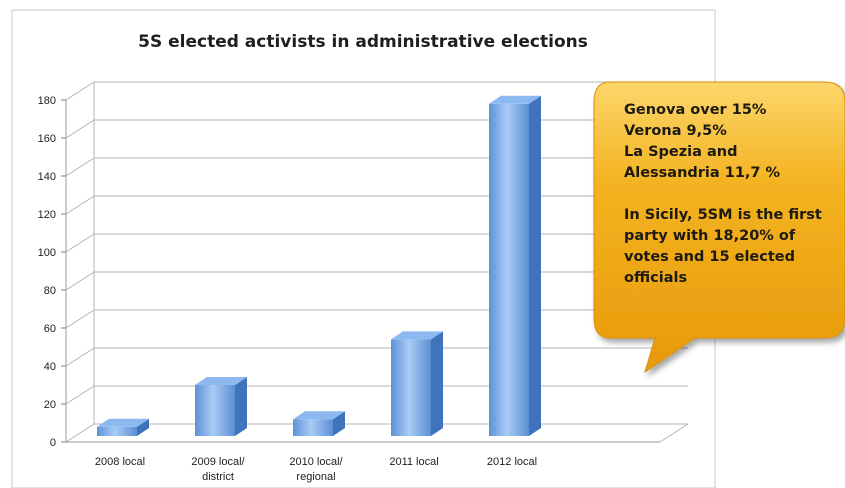 The width and height of the screenshot is (845, 488). What do you see at coordinates (315, 477) in the screenshot?
I see `x-tick-label: regional` at bounding box center [315, 477].